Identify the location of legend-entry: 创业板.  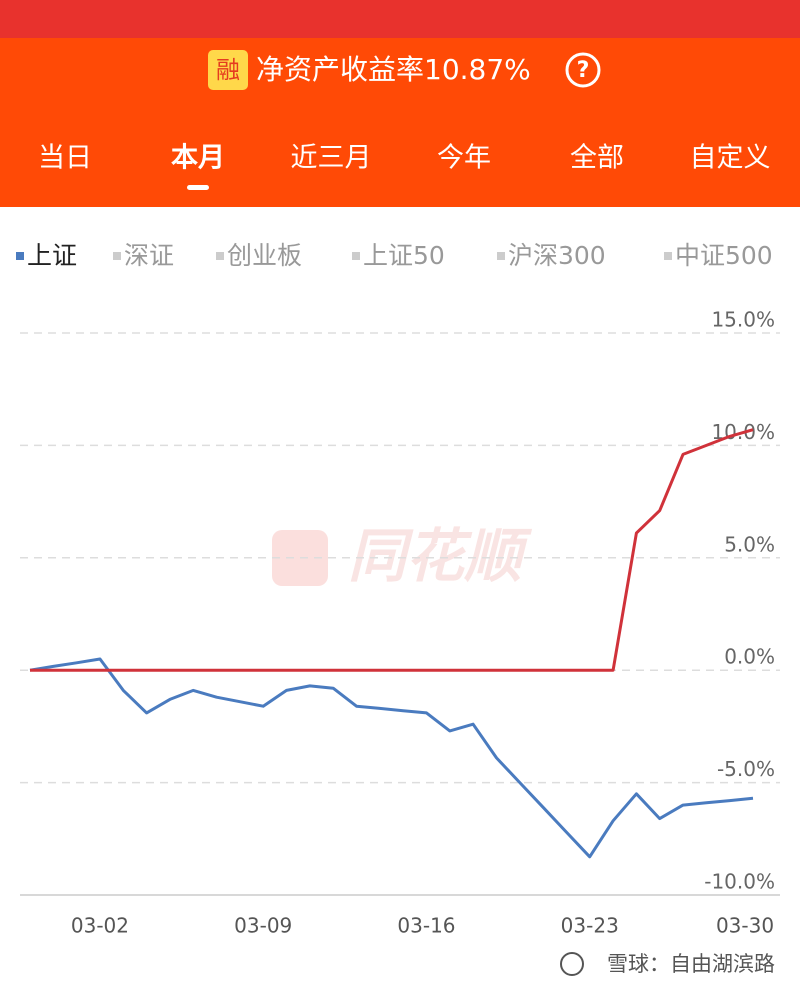
(264, 255).